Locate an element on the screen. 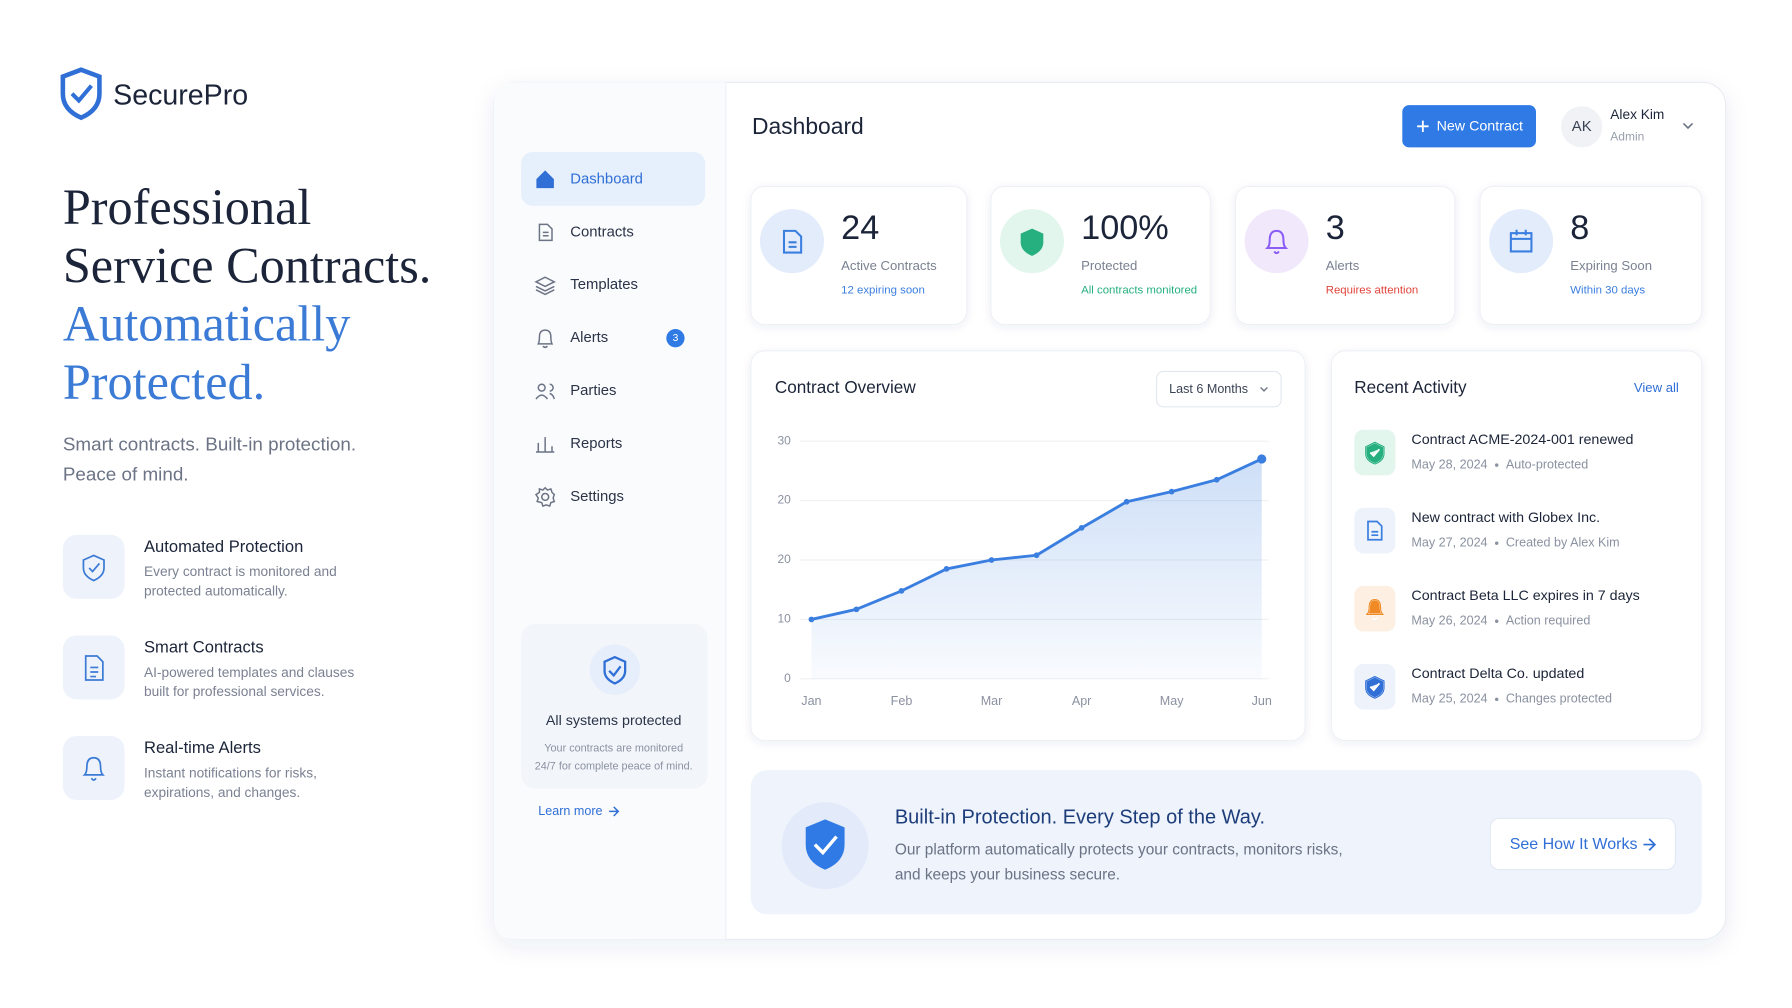 The image size is (1792, 1008). see-how-button is located at coordinates (1582, 844).